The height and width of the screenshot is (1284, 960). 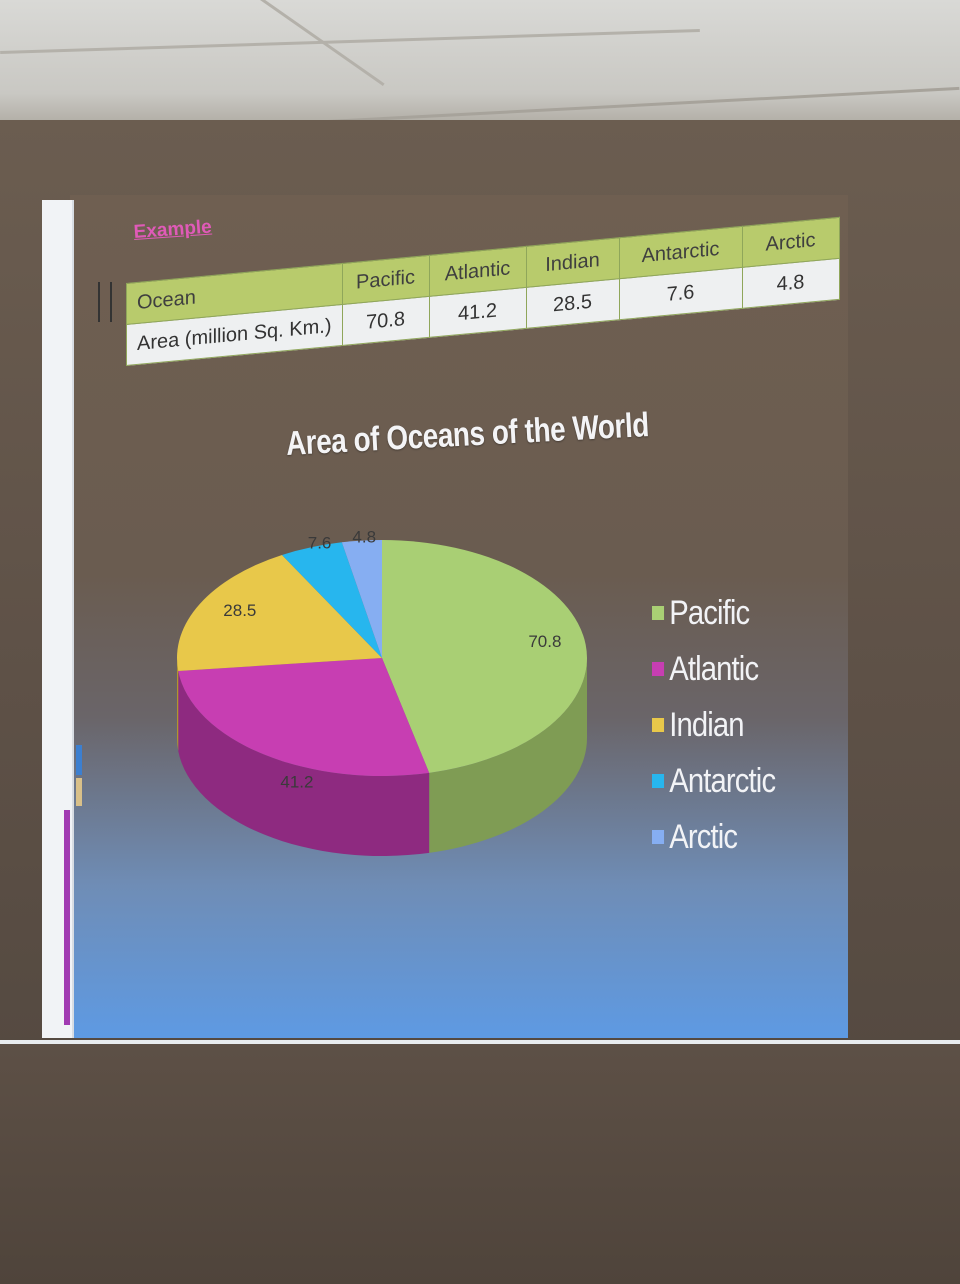 I want to click on legend-item-atlantic: Atlantic, so click(x=713, y=669).